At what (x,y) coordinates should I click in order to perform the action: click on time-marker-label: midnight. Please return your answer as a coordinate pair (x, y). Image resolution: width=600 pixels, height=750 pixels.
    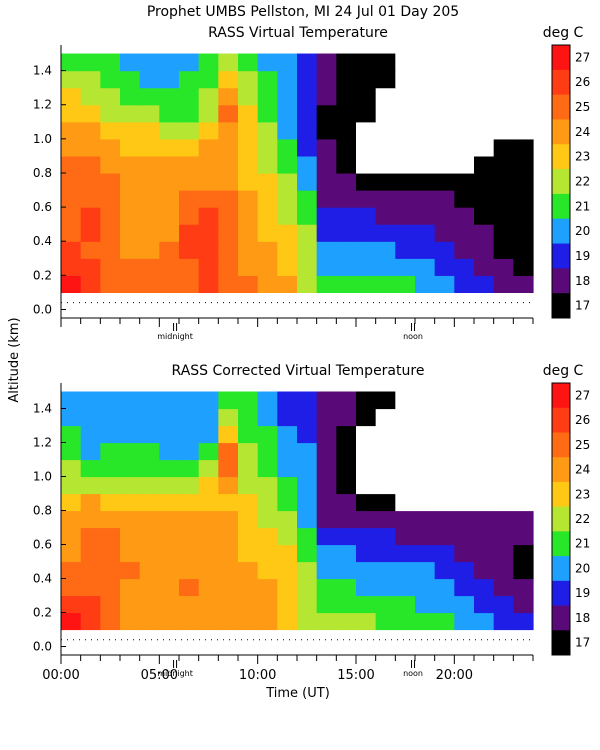
    Looking at the image, I should click on (175, 336).